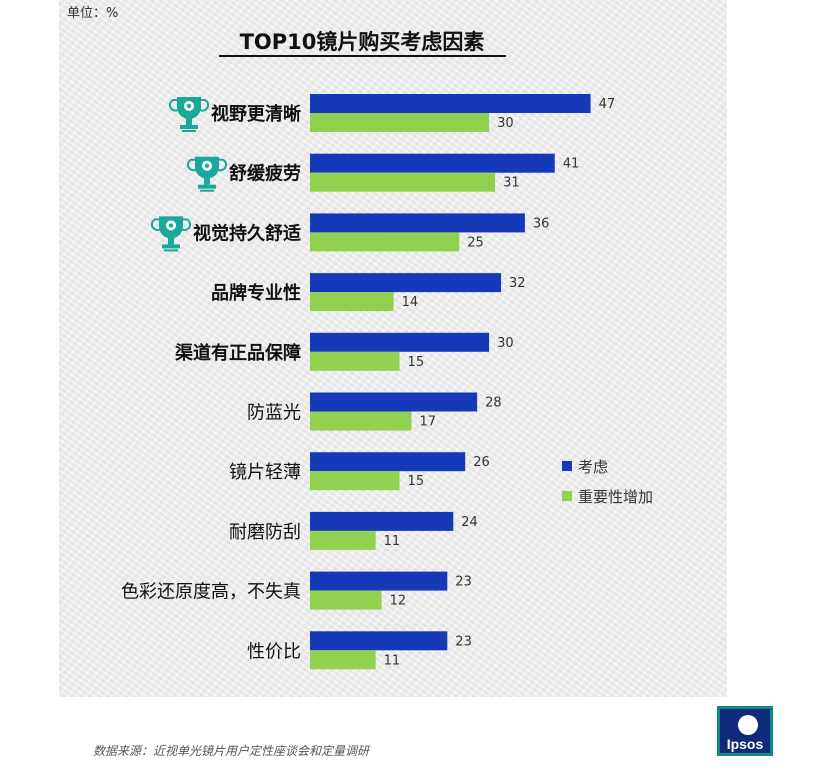 Image resolution: width=819 pixels, height=784 pixels. Describe the element at coordinates (541, 223) in the screenshot. I see `data-label: 36` at that location.